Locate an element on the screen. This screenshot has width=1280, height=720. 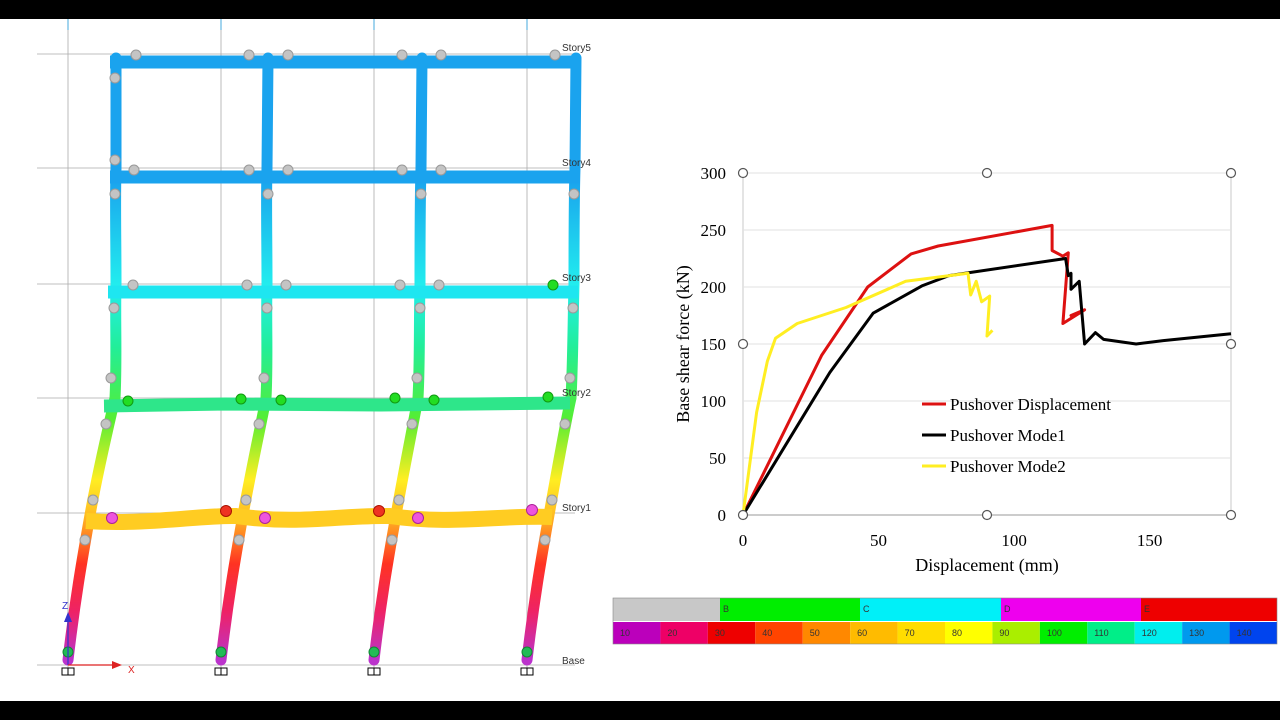
story-label-1: Story1 is located at coordinates (576, 508).